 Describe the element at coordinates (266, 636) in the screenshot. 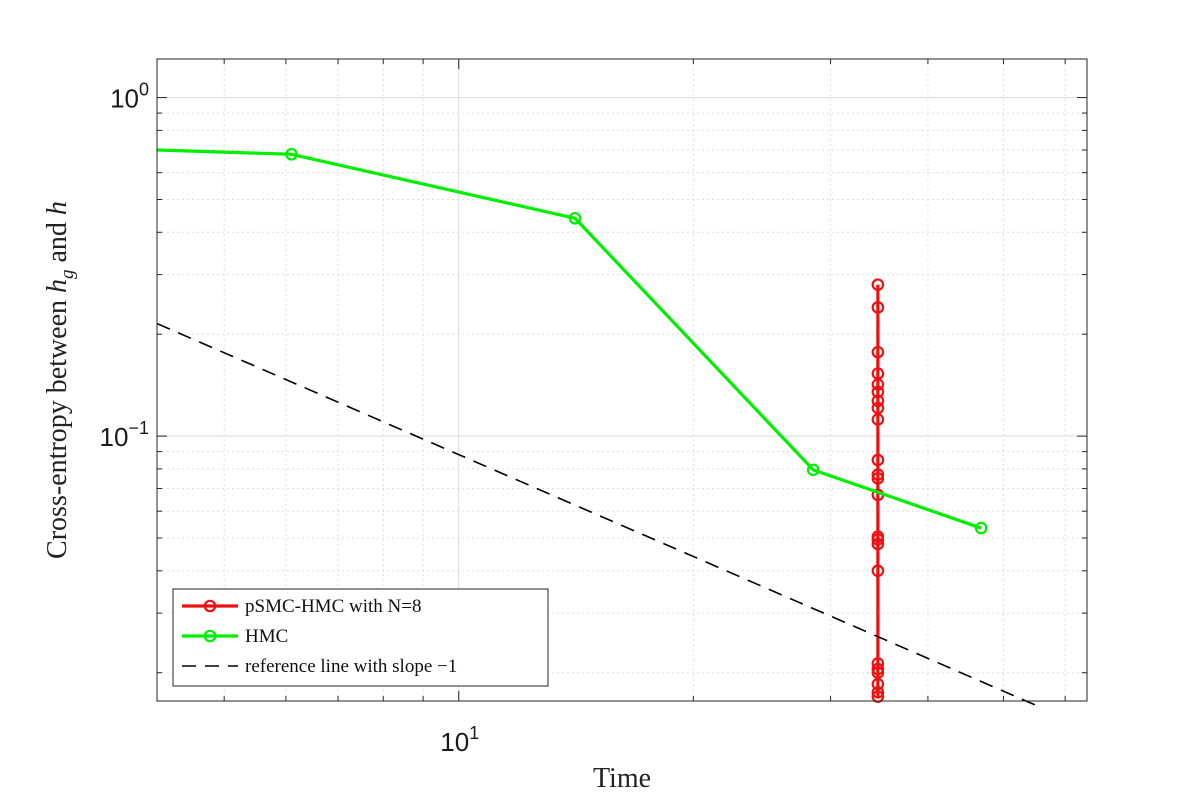

I see `legend-label: HMC` at that location.